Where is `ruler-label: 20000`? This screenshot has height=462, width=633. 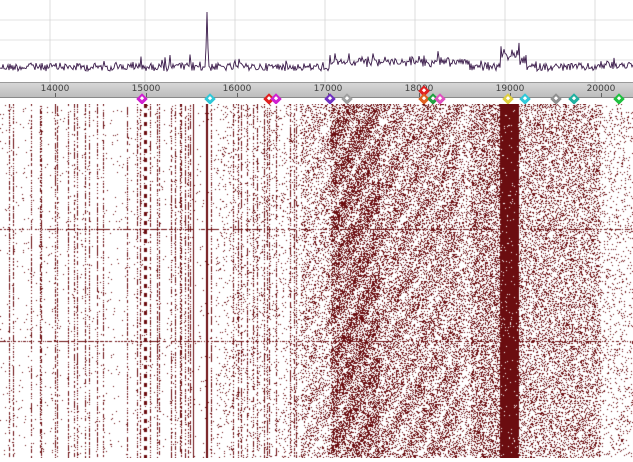 ruler-label: 20000 is located at coordinates (601, 89).